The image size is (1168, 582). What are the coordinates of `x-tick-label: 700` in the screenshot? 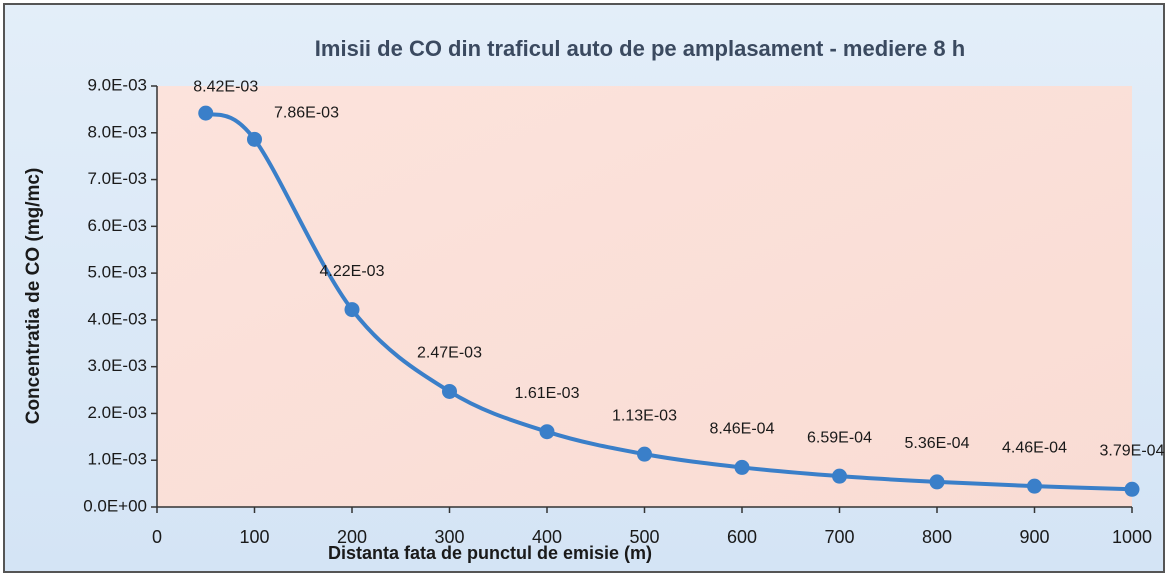 It's located at (839, 537).